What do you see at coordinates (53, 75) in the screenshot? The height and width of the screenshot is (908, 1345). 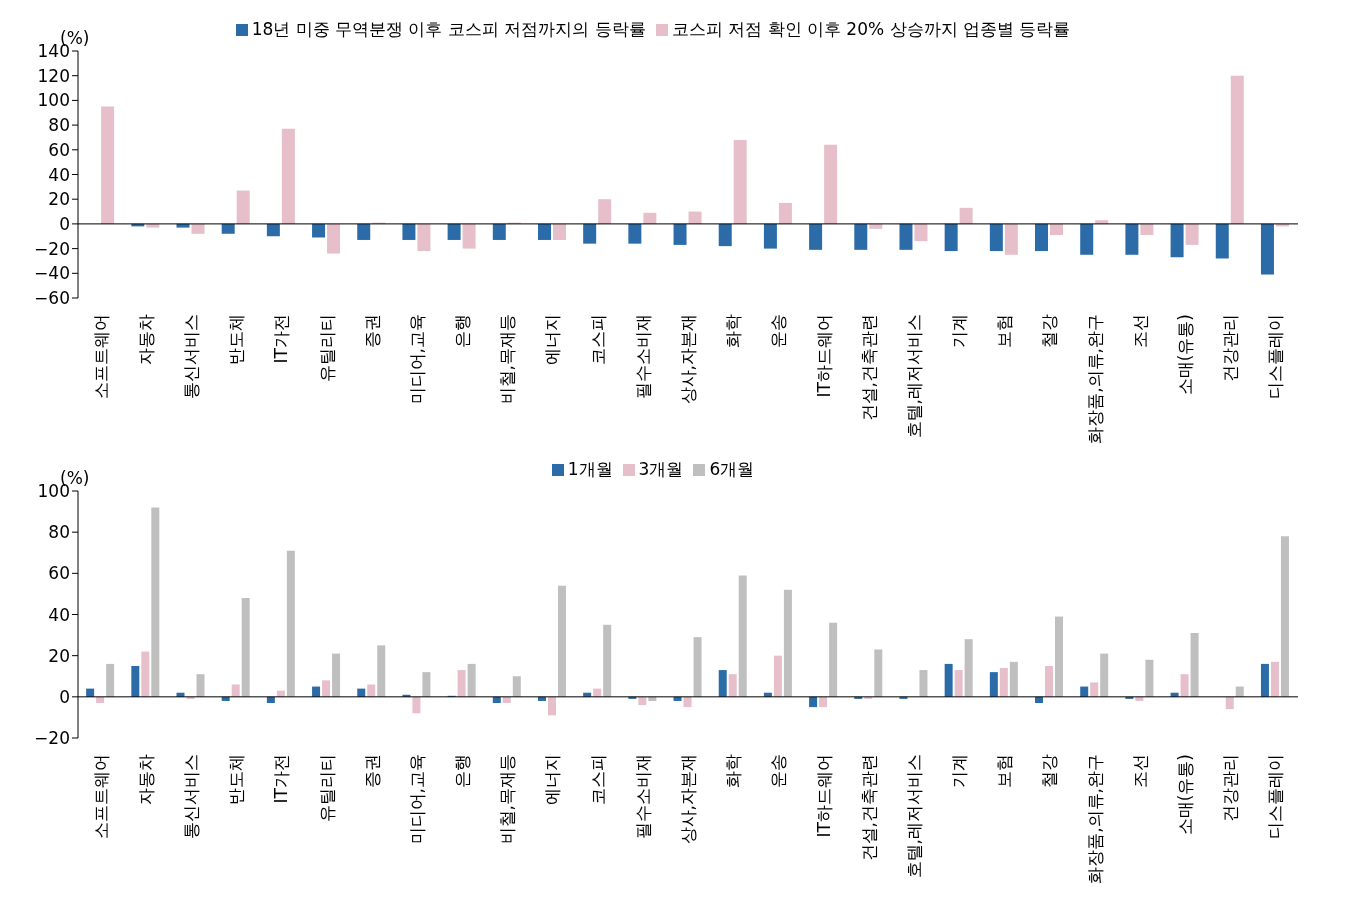 I see `y-tick-label: 120` at bounding box center [53, 75].